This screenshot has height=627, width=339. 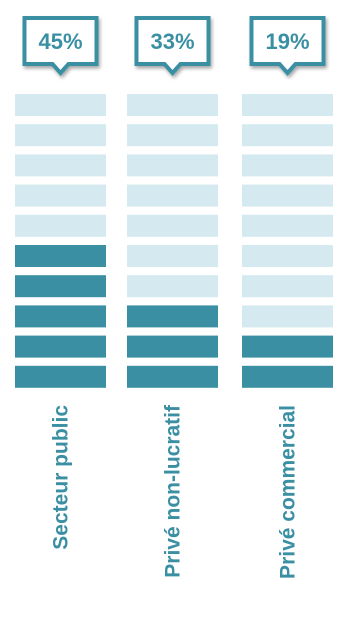 I want to click on value-label: 45%, so click(x=60, y=41).